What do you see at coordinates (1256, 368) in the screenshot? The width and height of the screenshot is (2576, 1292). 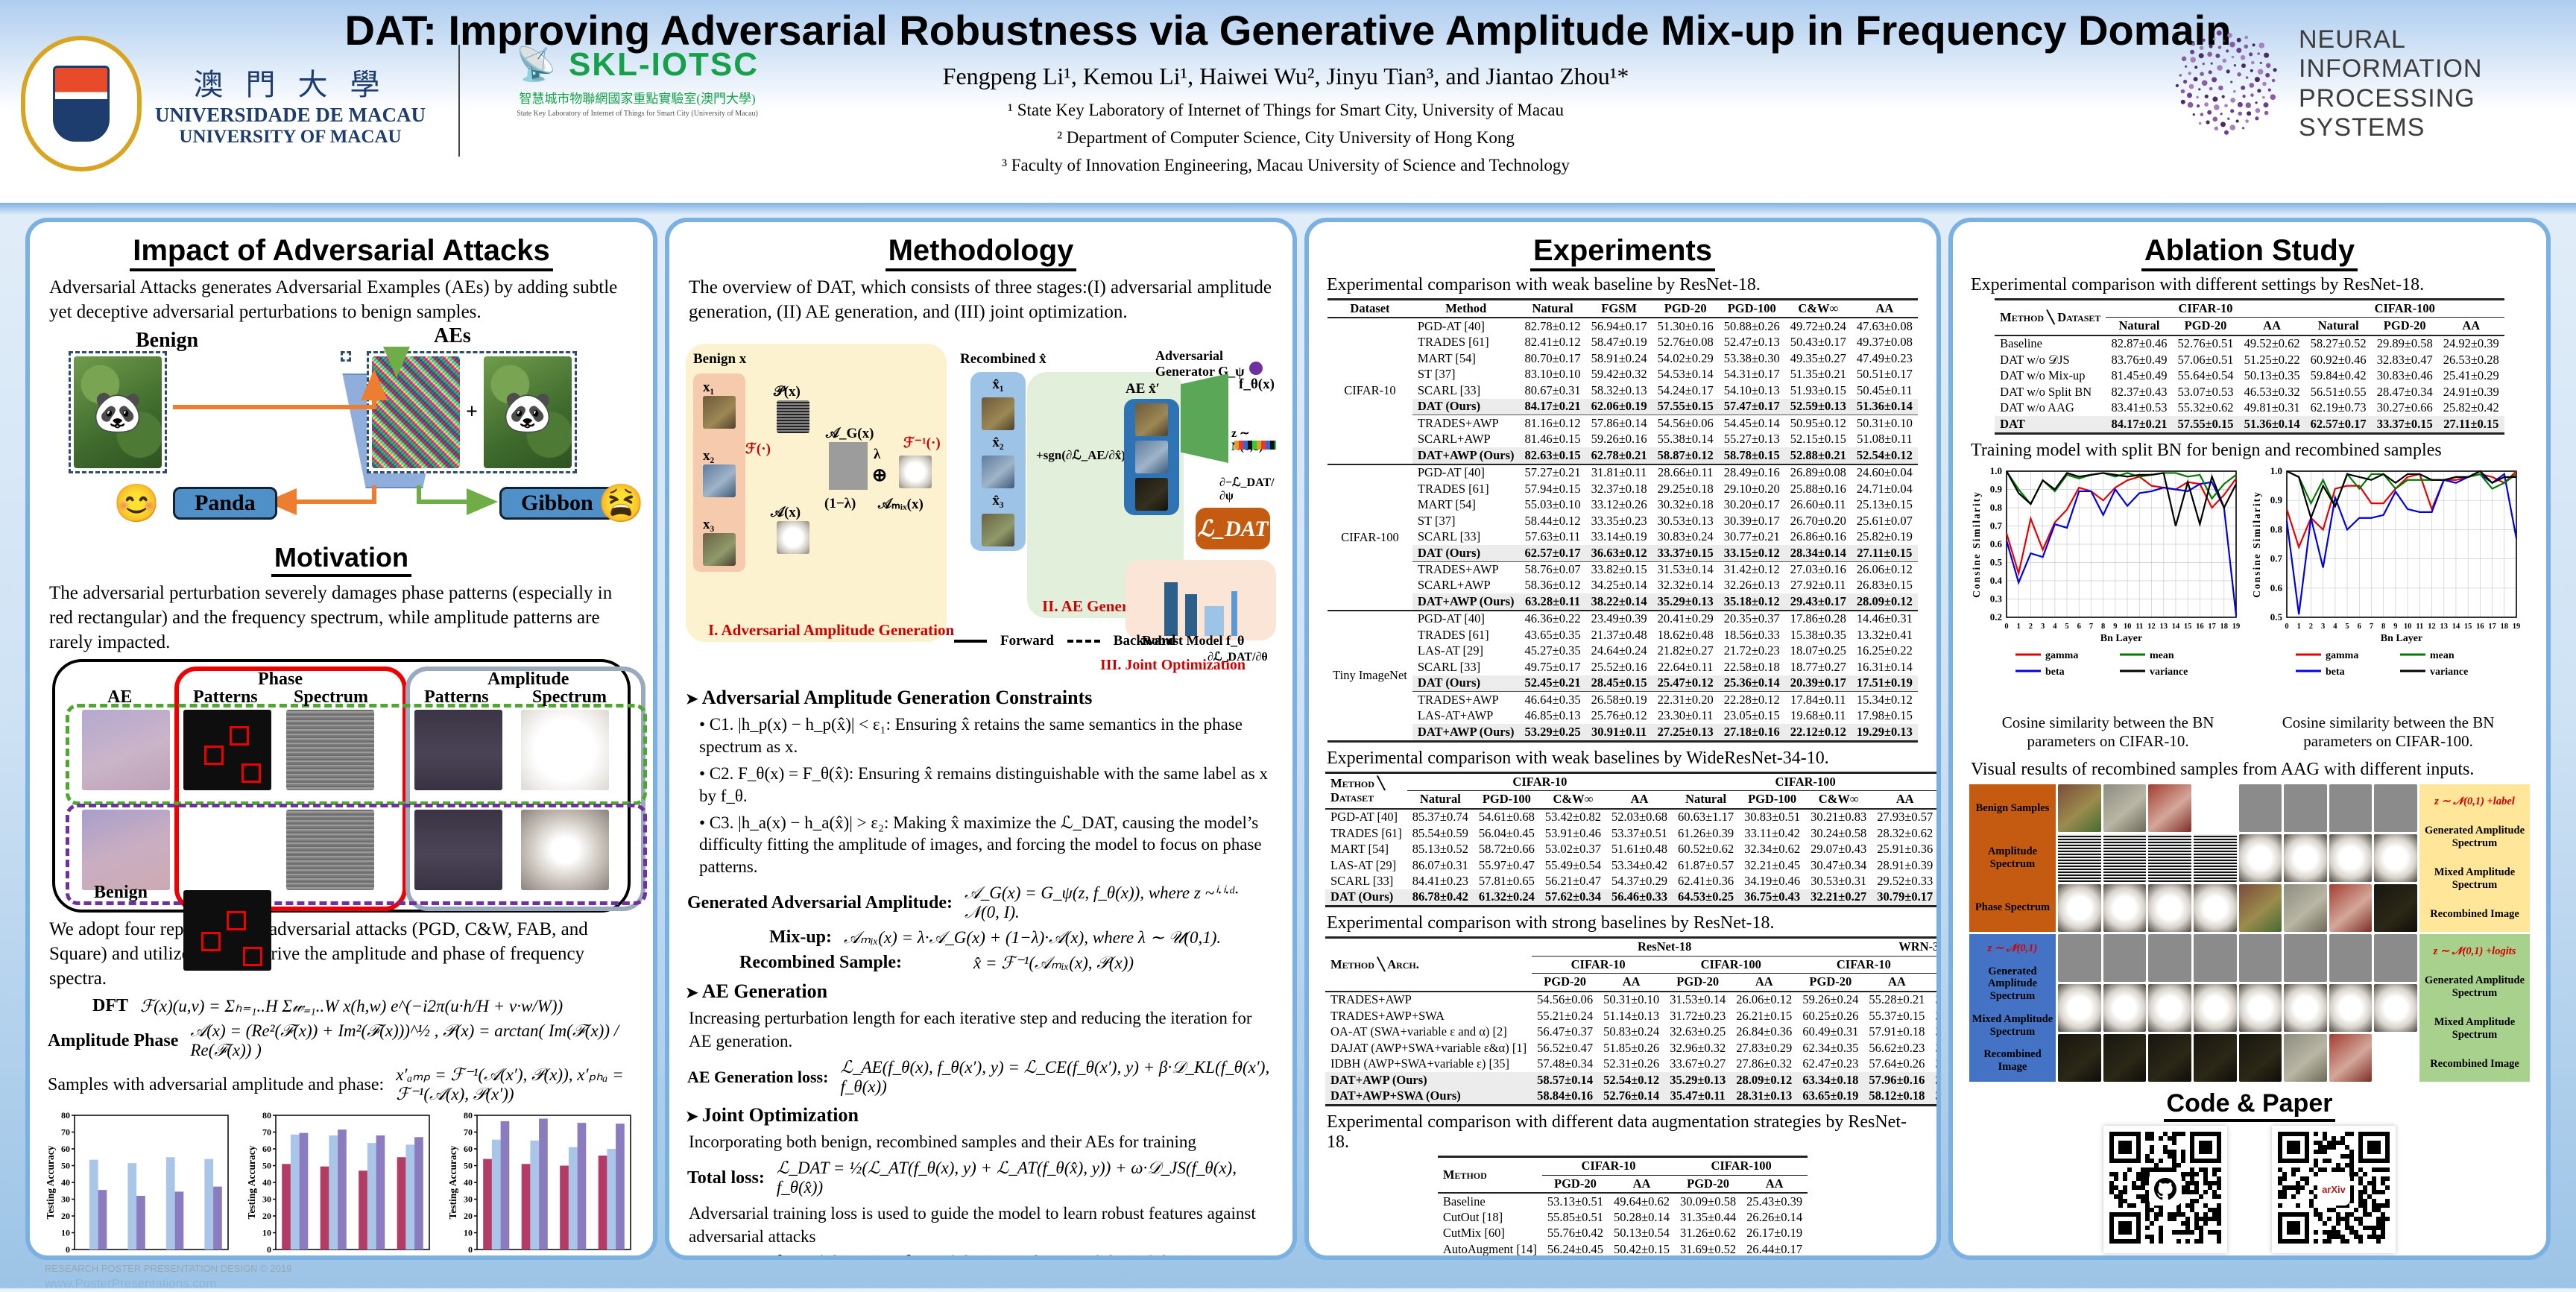 I see `f-theta-dot-icon` at bounding box center [1256, 368].